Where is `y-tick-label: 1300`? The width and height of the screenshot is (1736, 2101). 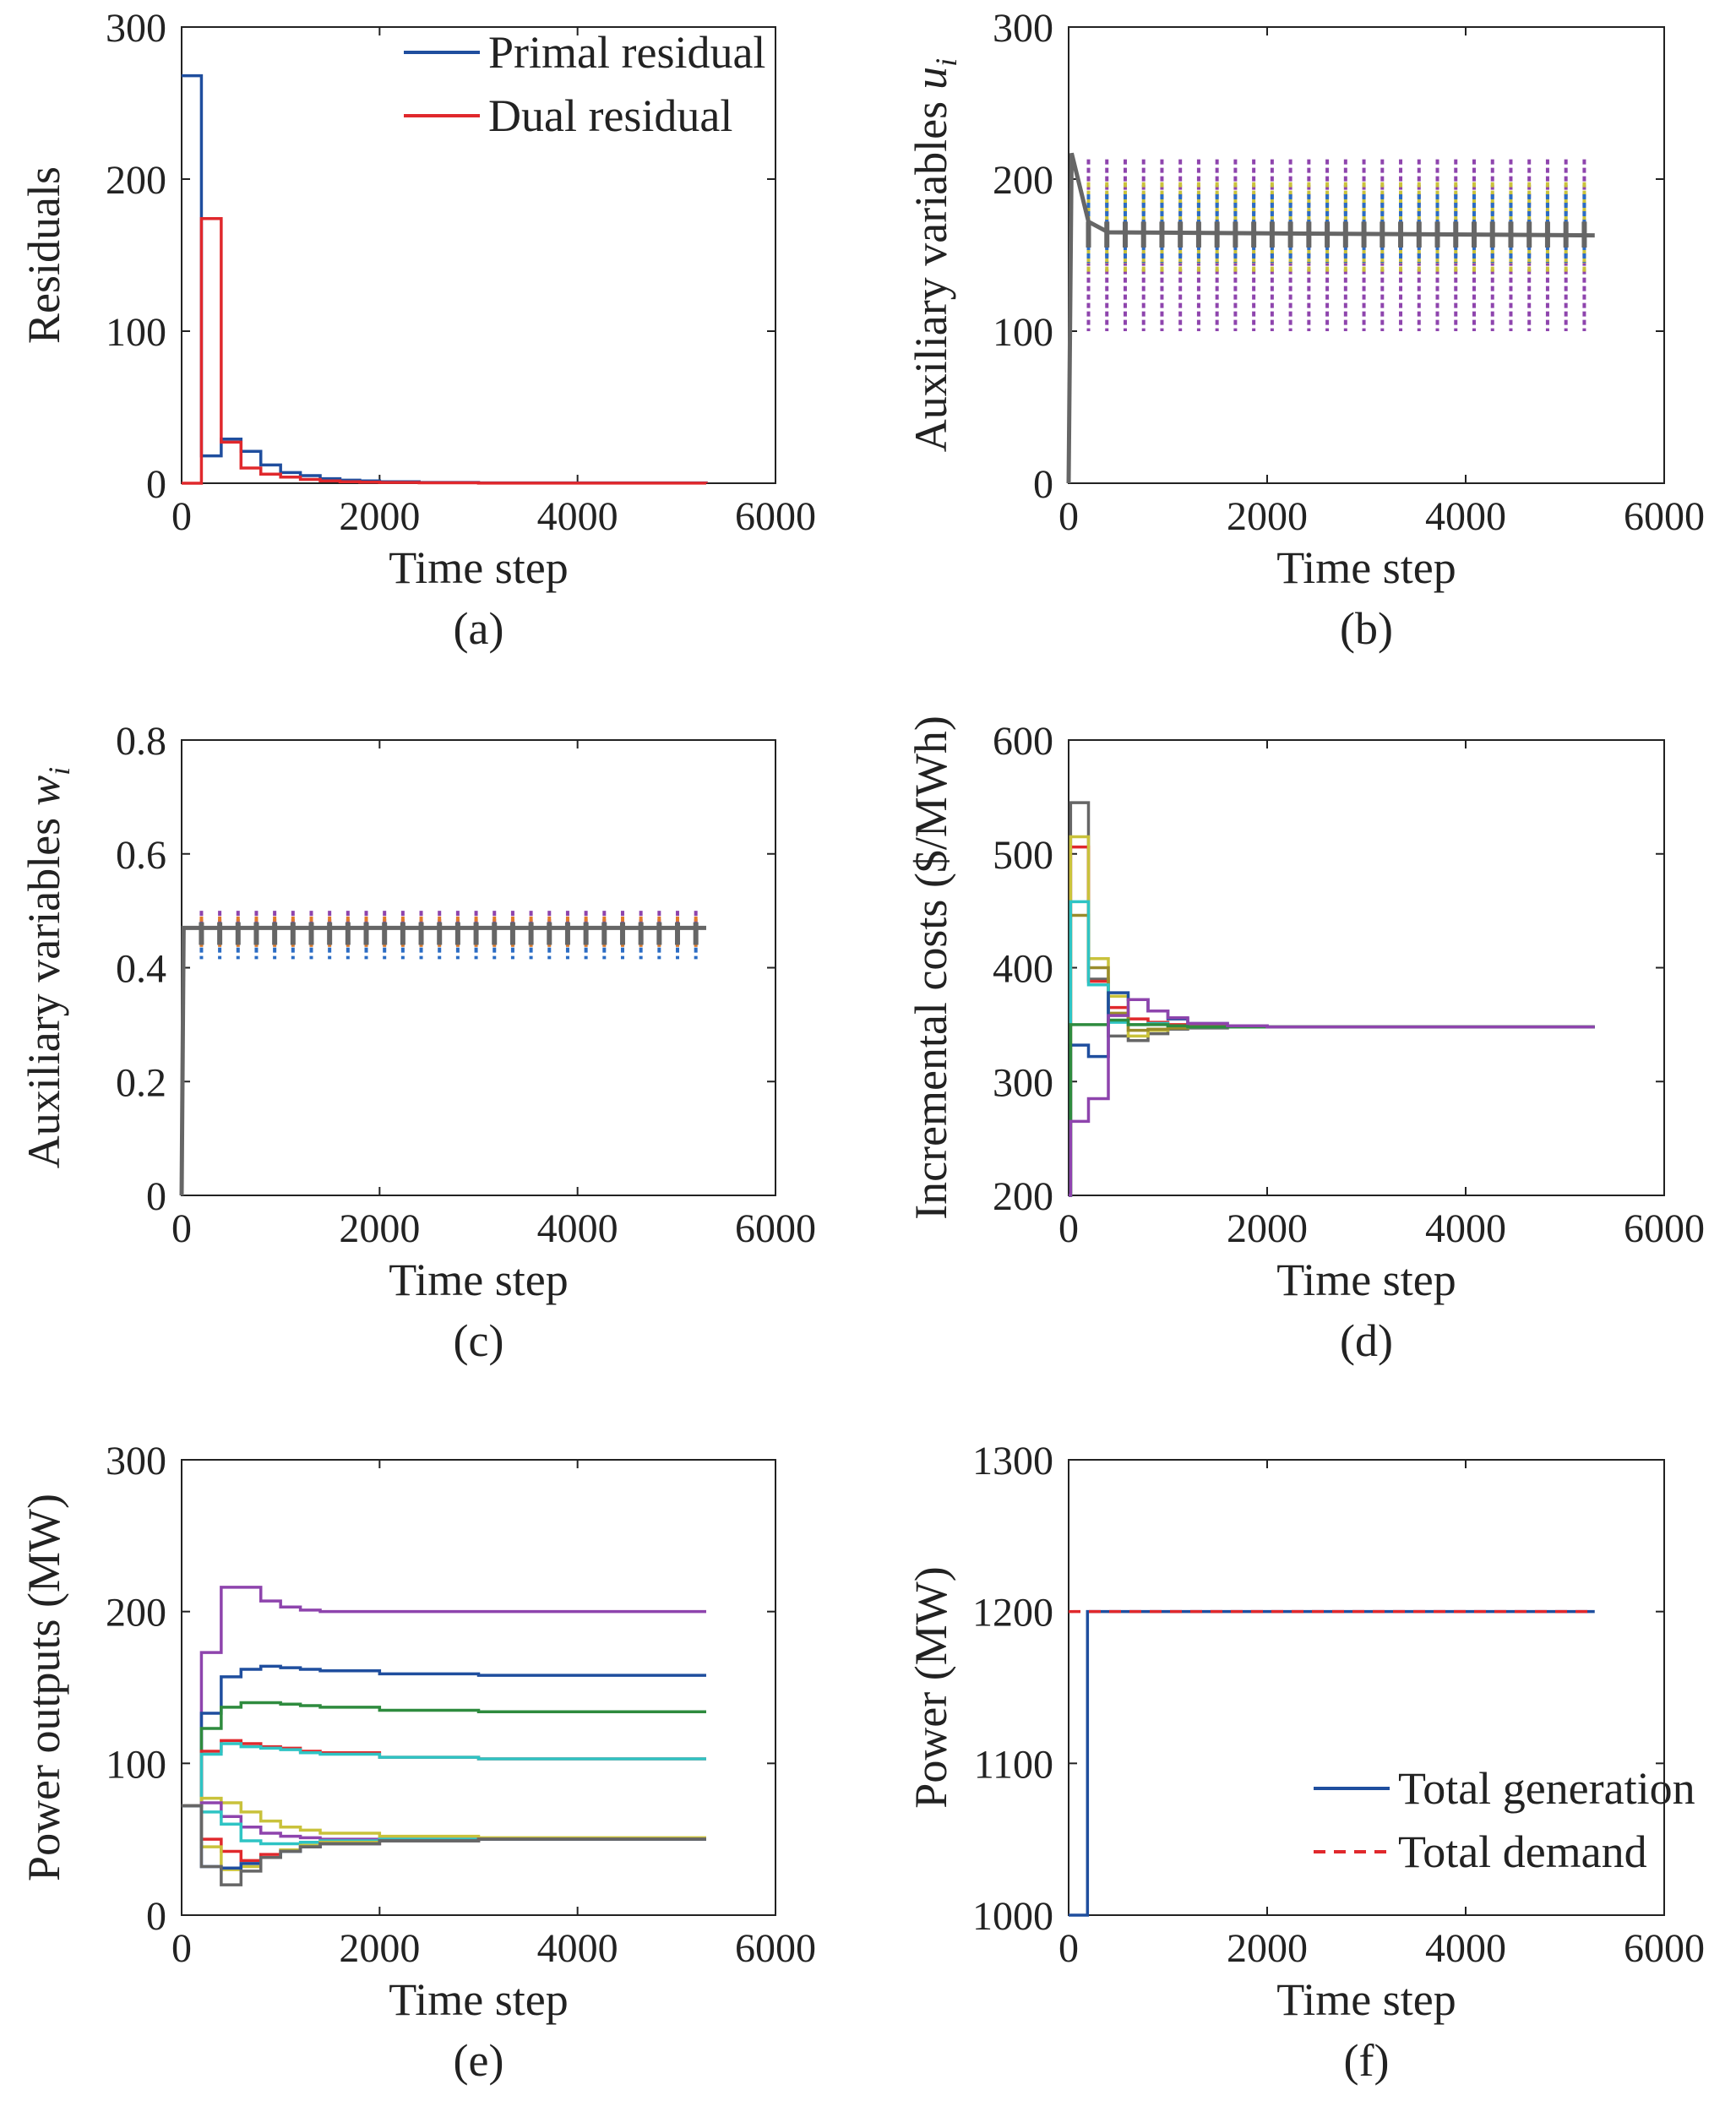 y-tick-label: 1300 is located at coordinates (1012, 1461).